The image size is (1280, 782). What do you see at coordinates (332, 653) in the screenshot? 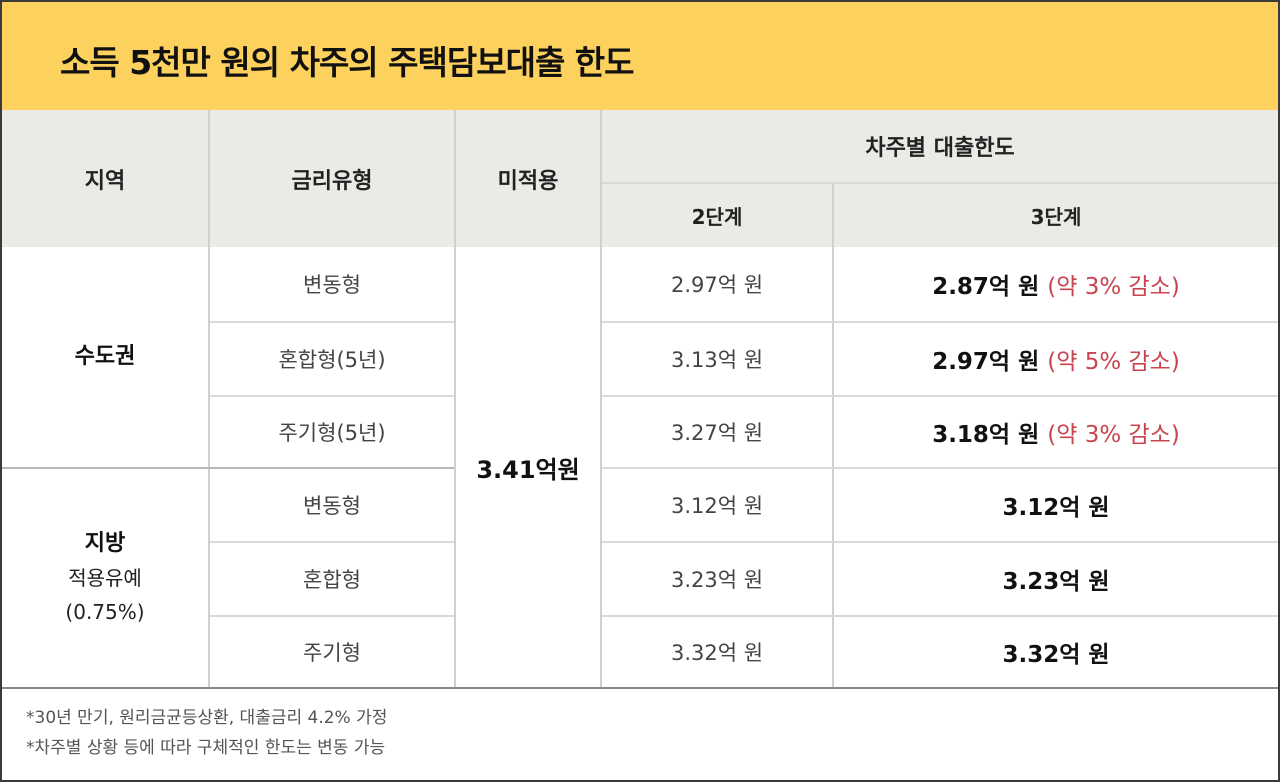
I see `rate-type-cell: 주기형` at bounding box center [332, 653].